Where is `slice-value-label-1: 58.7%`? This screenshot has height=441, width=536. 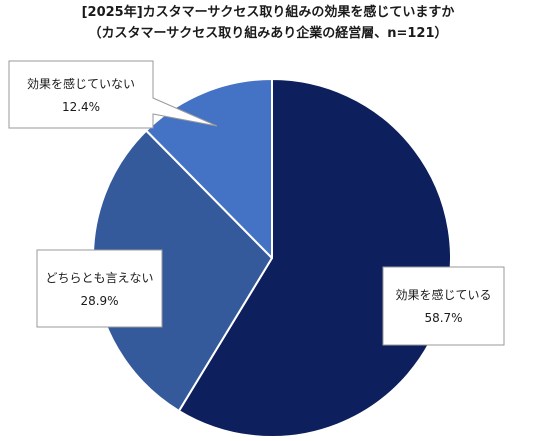 slice-value-label-1: 58.7% is located at coordinates (443, 318).